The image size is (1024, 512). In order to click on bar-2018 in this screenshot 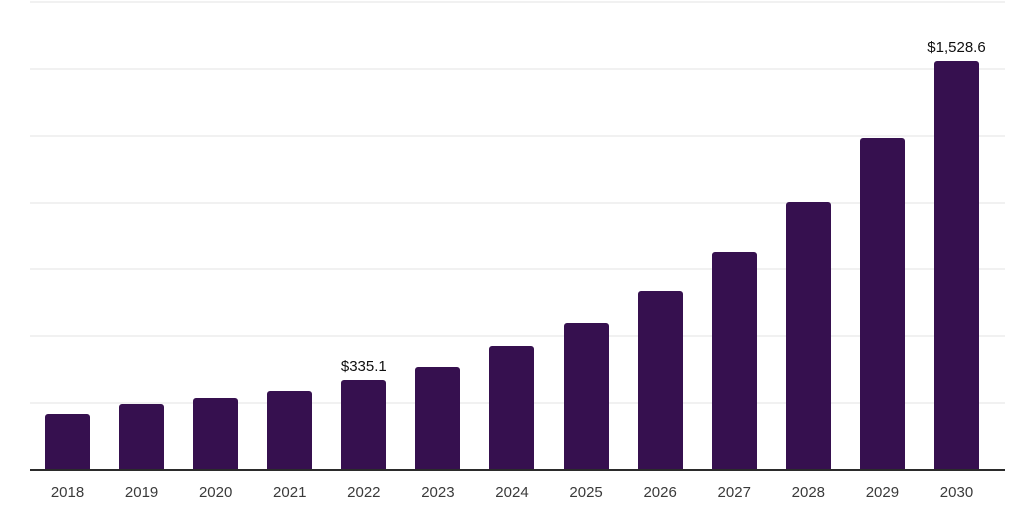, I will do `click(67, 442)`.